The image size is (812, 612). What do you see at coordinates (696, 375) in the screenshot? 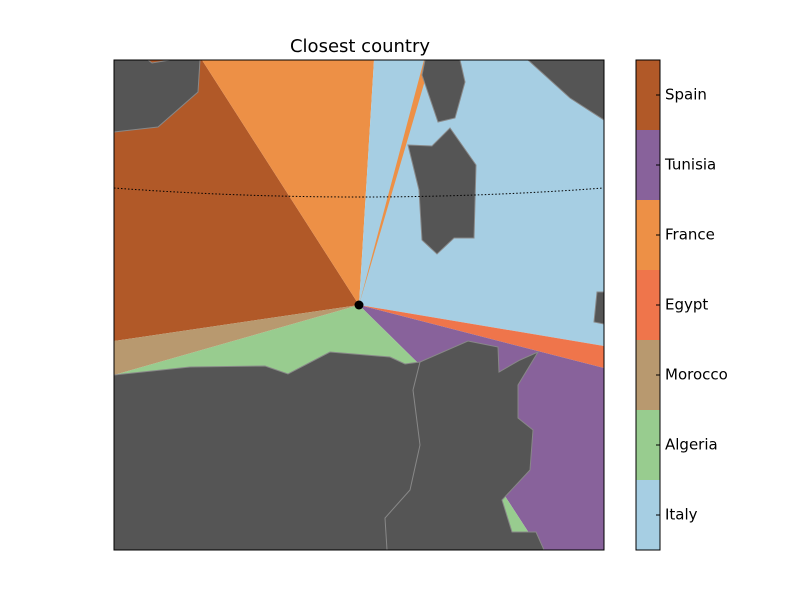
I see `colorbar-label: Morocco` at bounding box center [696, 375].